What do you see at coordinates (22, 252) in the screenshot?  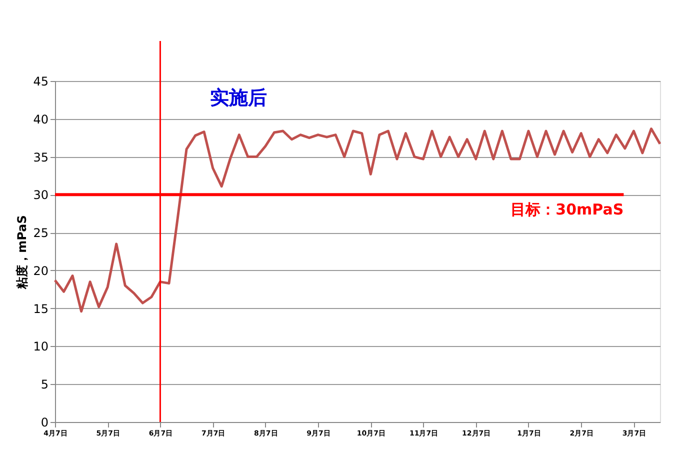 I see `y-axis-title: 粘度，mPaS` at bounding box center [22, 252].